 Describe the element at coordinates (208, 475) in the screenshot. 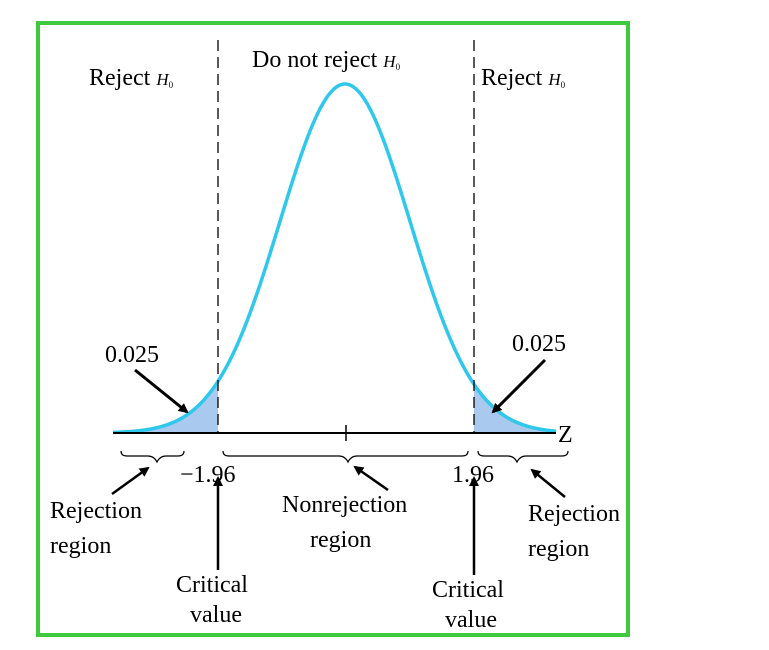

I see `left-critical-value: −1.96` at that location.